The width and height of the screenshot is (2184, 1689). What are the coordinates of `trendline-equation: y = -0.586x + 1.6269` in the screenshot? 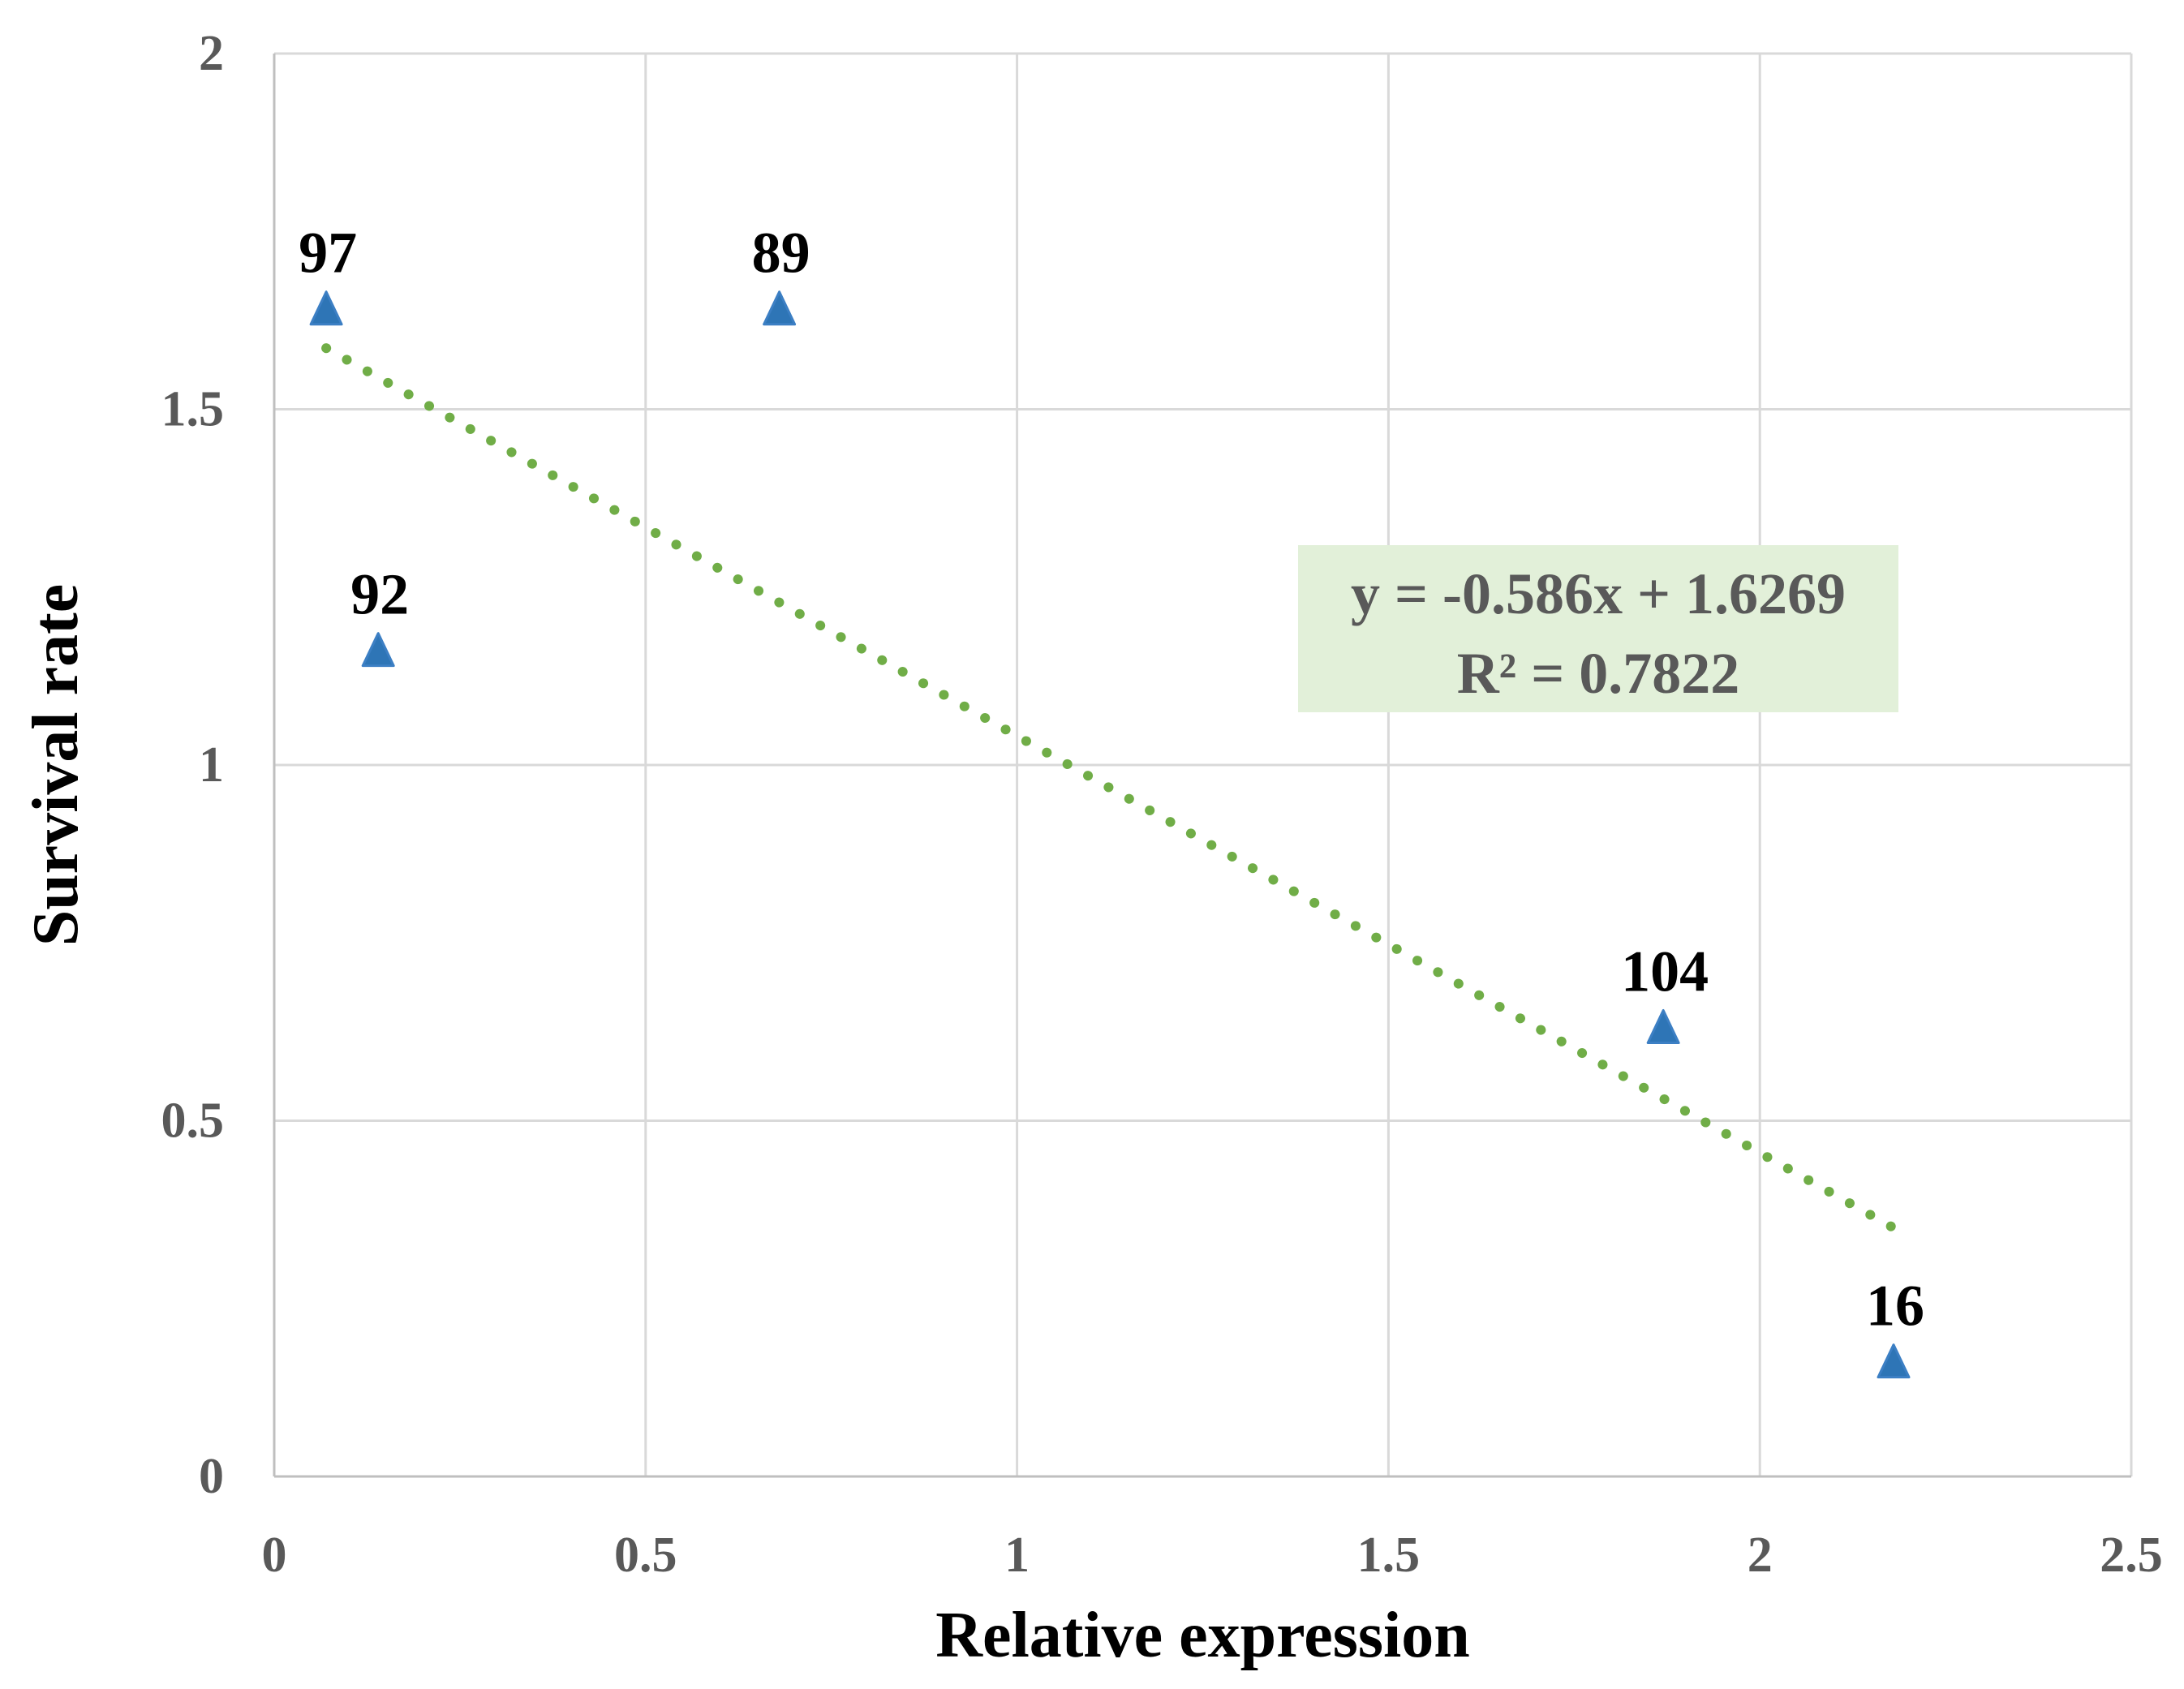 It's located at (1598, 593).